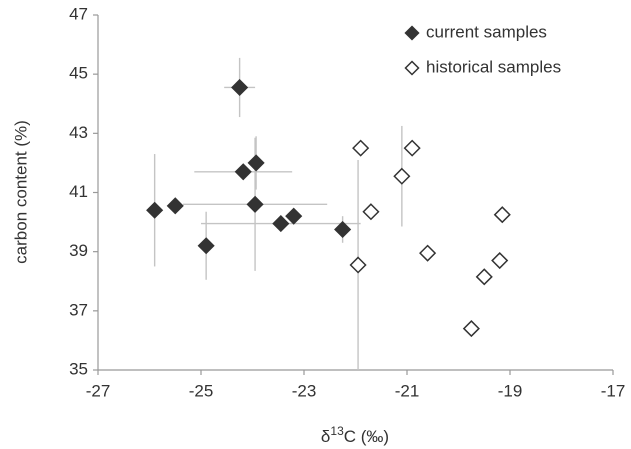 Image resolution: width=631 pixels, height=449 pixels. I want to click on x-axis-label: δ13C (‰), so click(355, 435).